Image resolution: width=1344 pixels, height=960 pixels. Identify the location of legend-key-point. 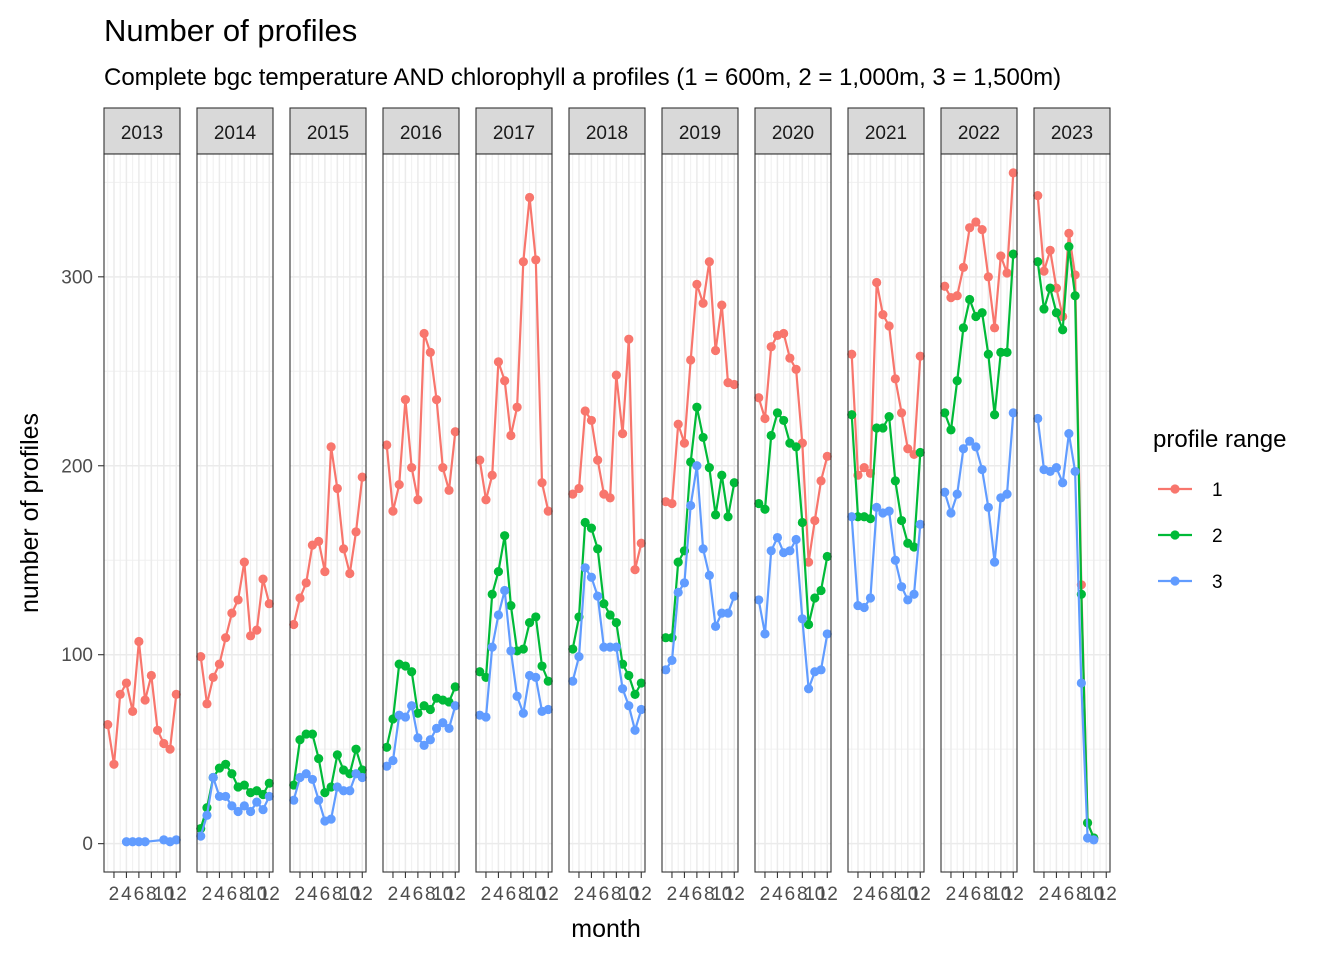
(1175, 581).